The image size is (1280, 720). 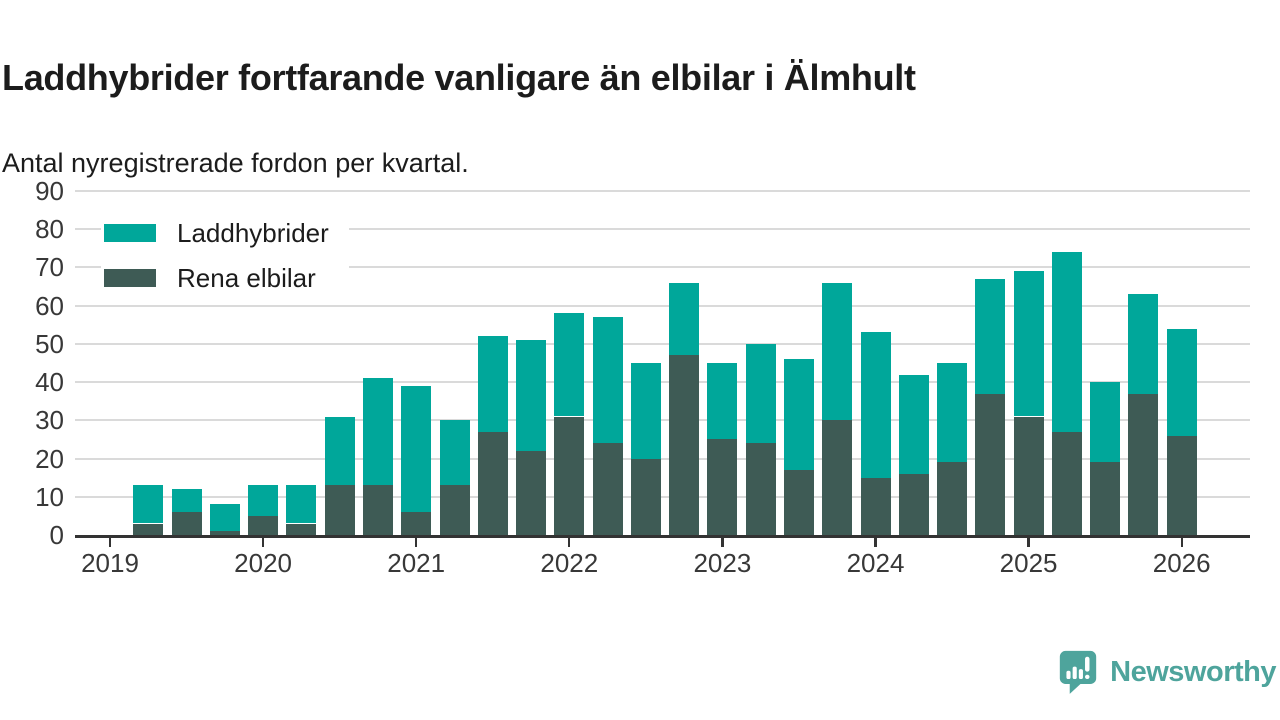 What do you see at coordinates (49, 420) in the screenshot?
I see `y-axis-label: 30` at bounding box center [49, 420].